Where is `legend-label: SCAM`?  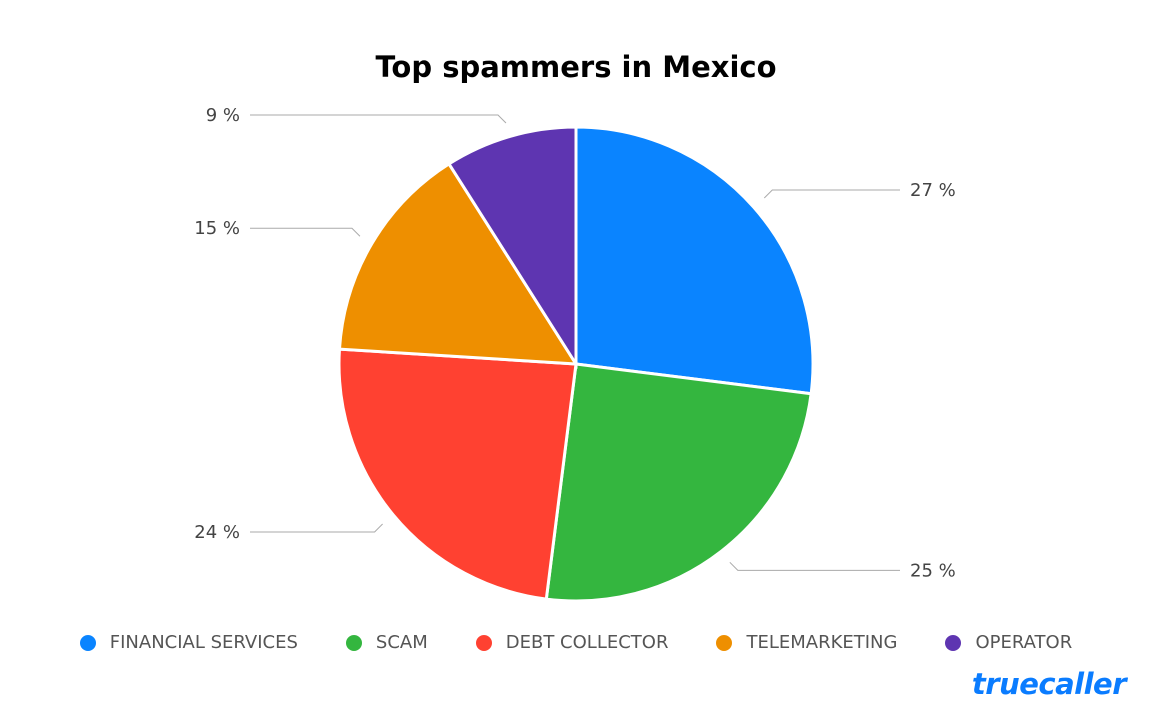
legend-label: SCAM is located at coordinates (401, 642).